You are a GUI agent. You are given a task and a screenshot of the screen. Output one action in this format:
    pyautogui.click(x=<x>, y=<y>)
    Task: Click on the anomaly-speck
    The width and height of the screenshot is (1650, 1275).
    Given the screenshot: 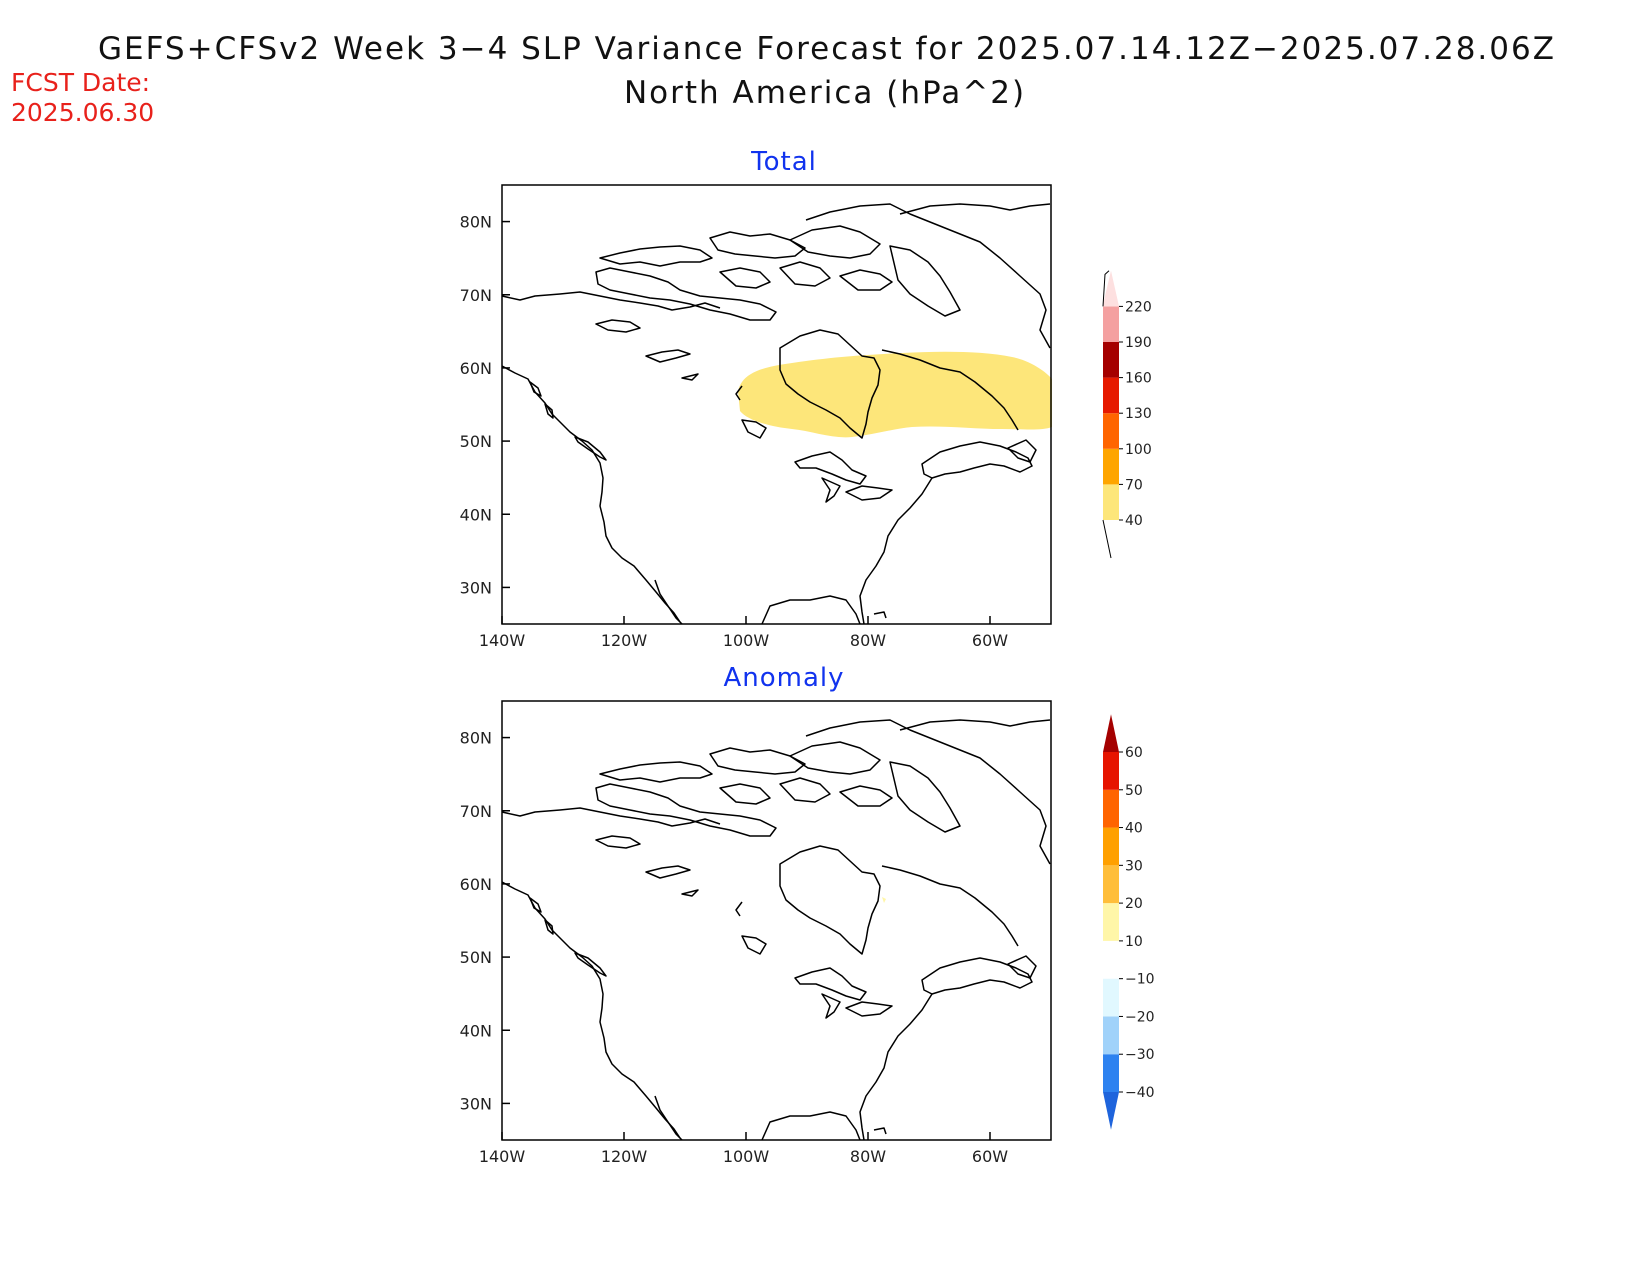 What is the action you would take?
    pyautogui.click(x=884, y=900)
    